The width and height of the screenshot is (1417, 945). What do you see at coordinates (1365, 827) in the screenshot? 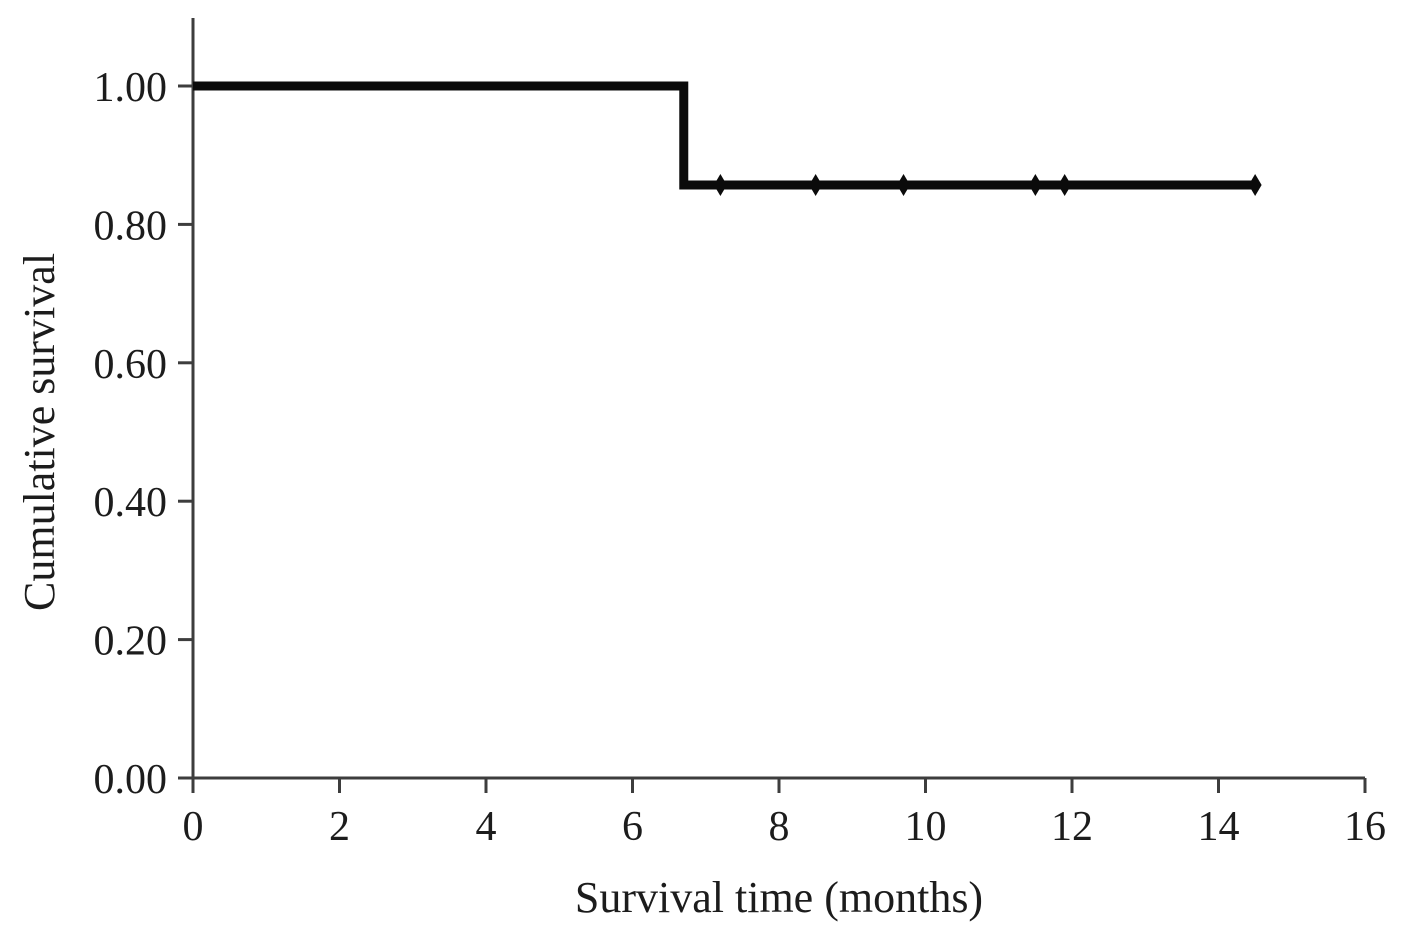
I see `x-tick-label: 16` at bounding box center [1365, 827].